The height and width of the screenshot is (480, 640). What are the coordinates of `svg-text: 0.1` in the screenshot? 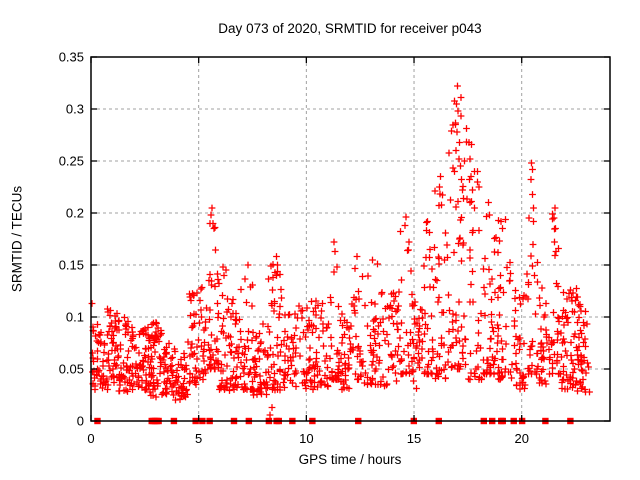 It's located at (75, 317).